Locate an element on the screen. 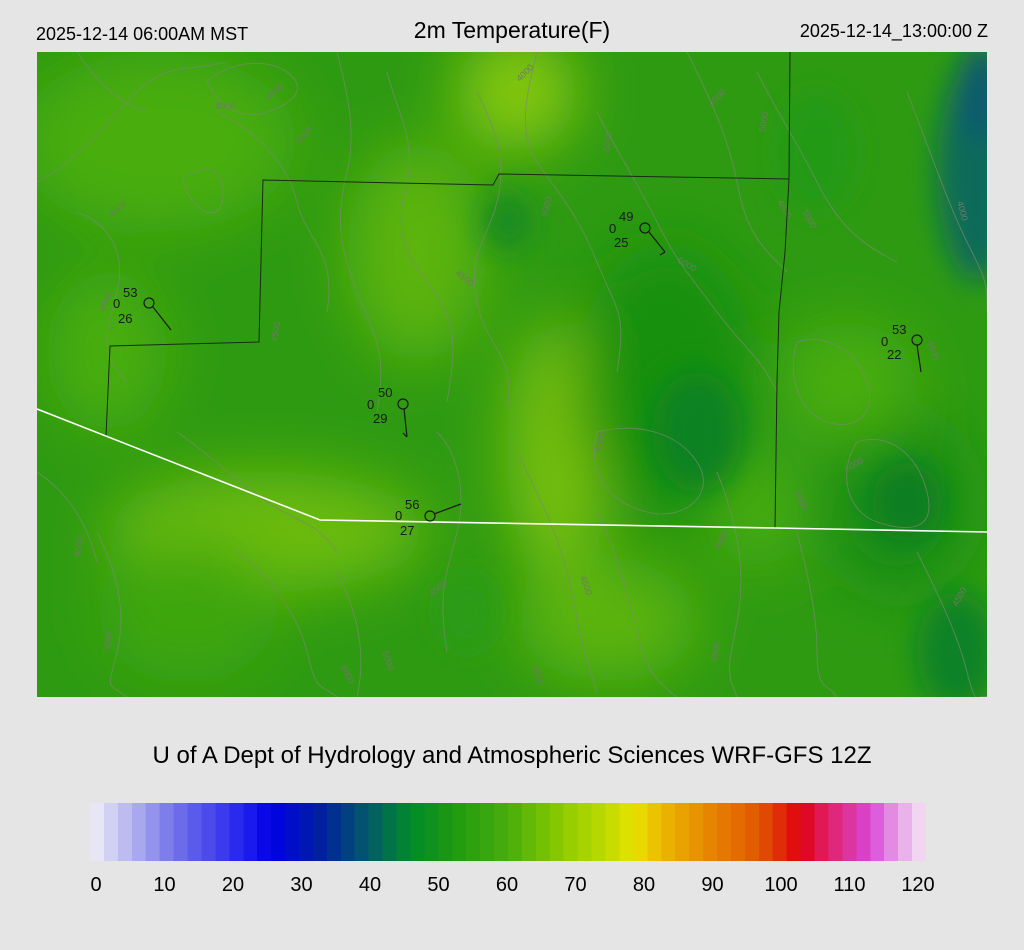 The image size is (1024, 950). state-boundary is located at coordinates (512, 470).